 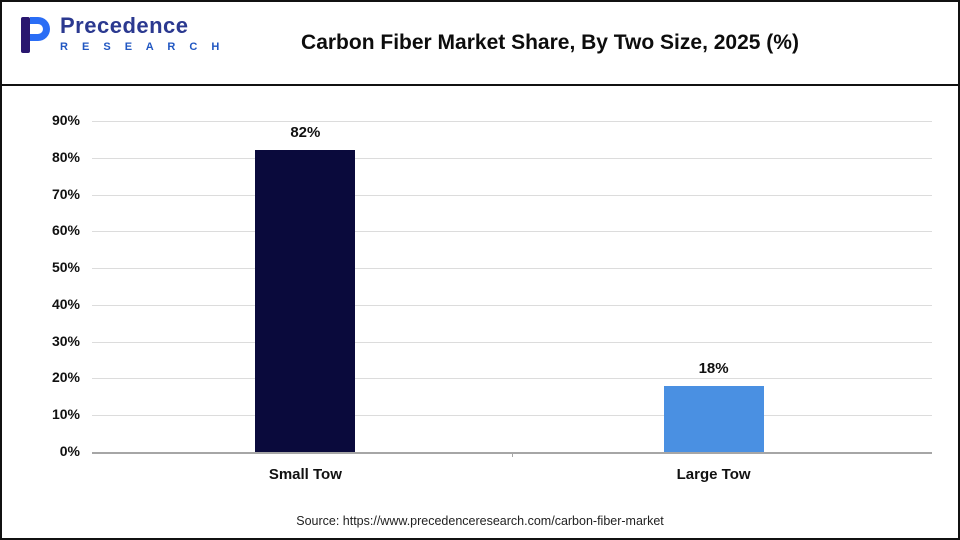 What do you see at coordinates (713, 474) in the screenshot?
I see `category-label: Large Tow` at bounding box center [713, 474].